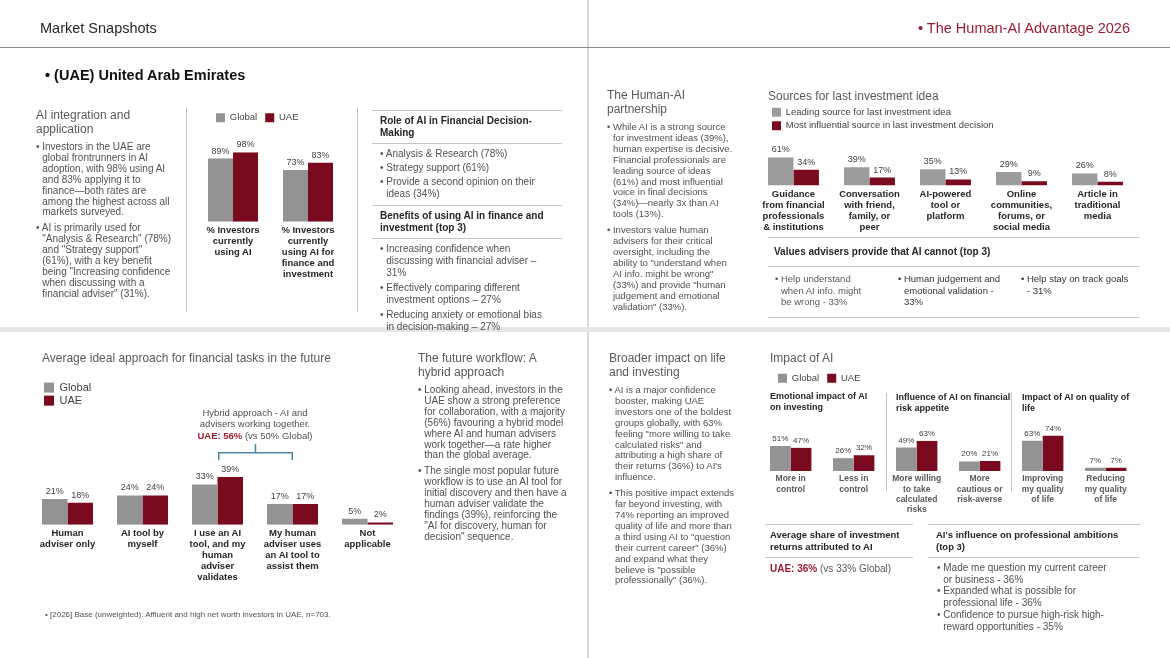 The width and height of the screenshot is (1170, 658). Describe the element at coordinates (129, 487) in the screenshot. I see `data-label: 24%` at that location.